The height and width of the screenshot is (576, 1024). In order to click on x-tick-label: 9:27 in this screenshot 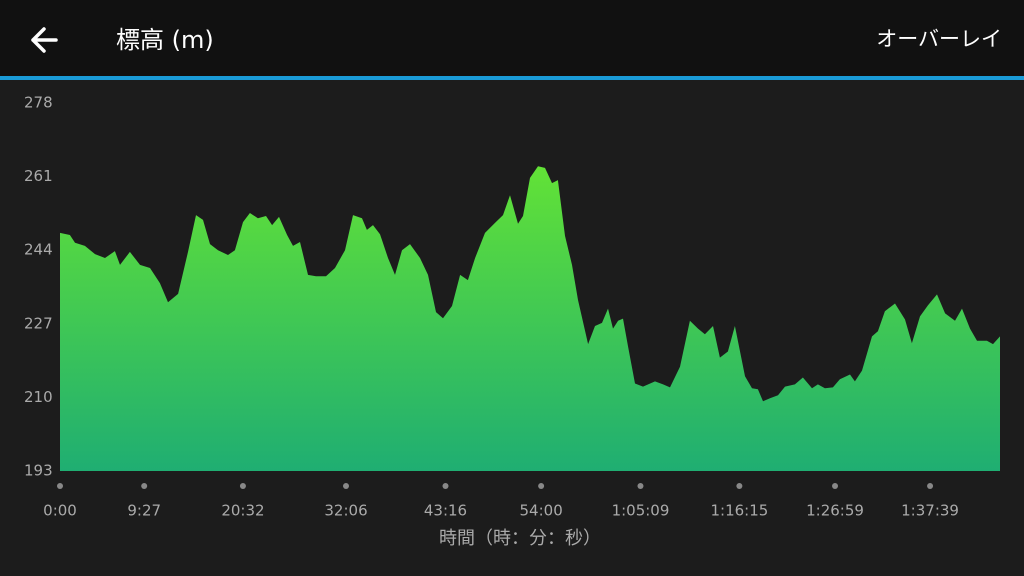, I will do `click(144, 511)`.